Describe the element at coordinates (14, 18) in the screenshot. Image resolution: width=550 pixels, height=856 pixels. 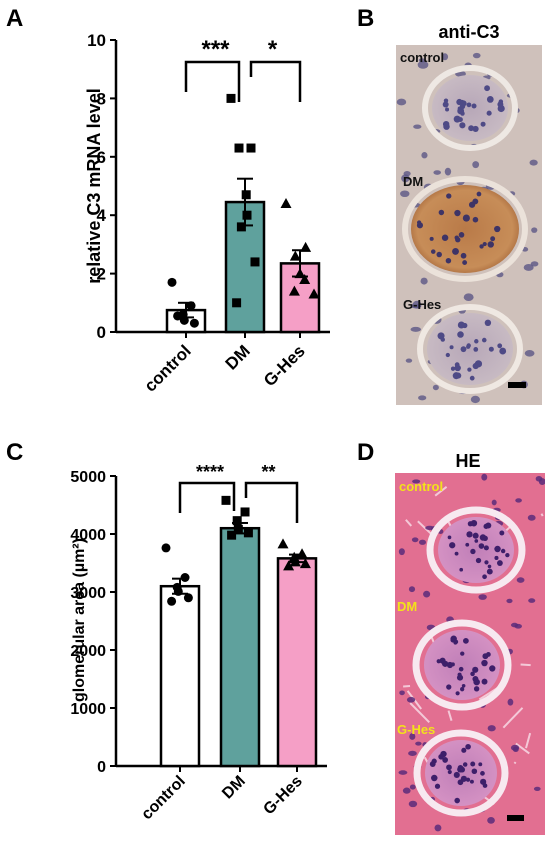
I see `panel-label-a: A` at that location.